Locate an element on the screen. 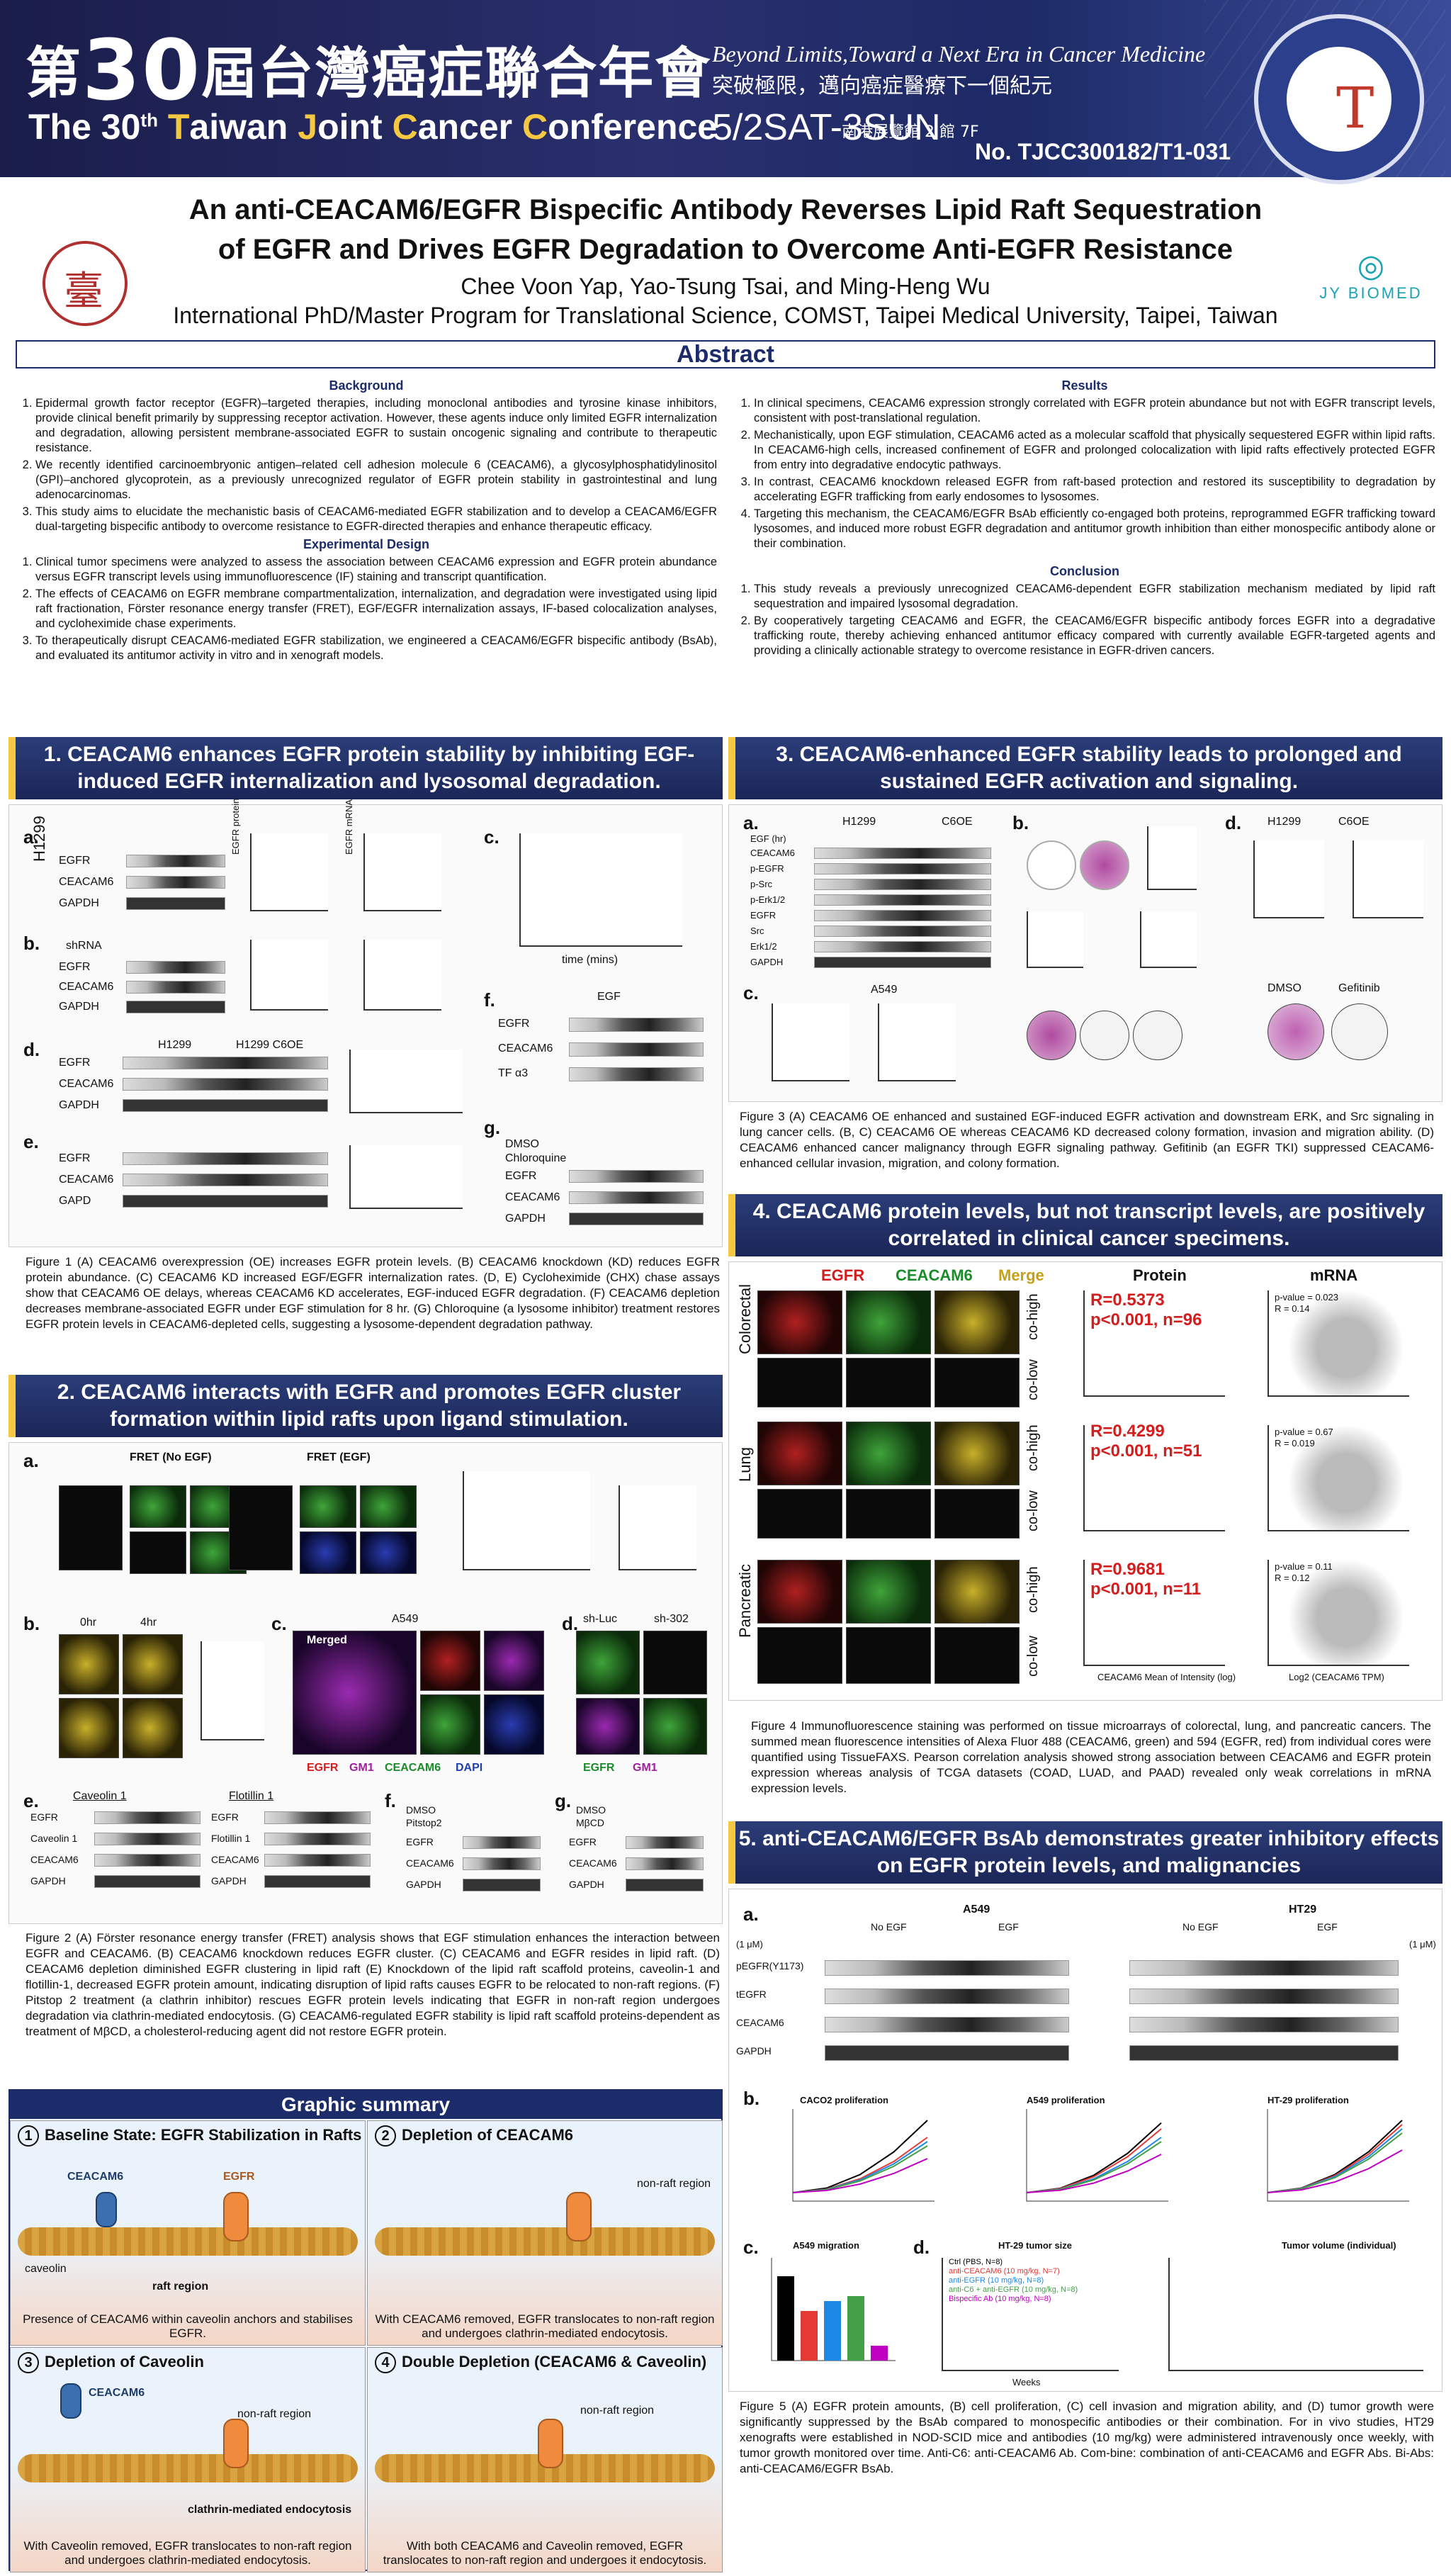 The width and height of the screenshot is (1451, 2576). graphic-summary-heading: Graphic summary is located at coordinates (365, 2105).